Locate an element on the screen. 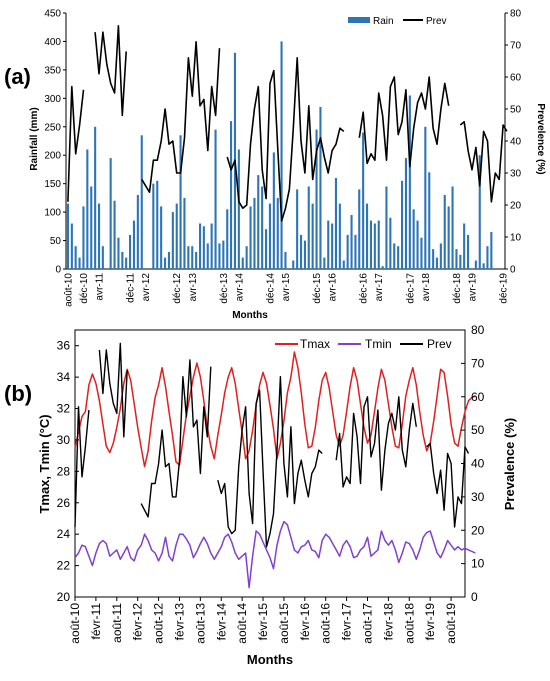 This screenshot has height=681, width=550. panel-b-ytick-label: 30 is located at coordinates (64, 440).